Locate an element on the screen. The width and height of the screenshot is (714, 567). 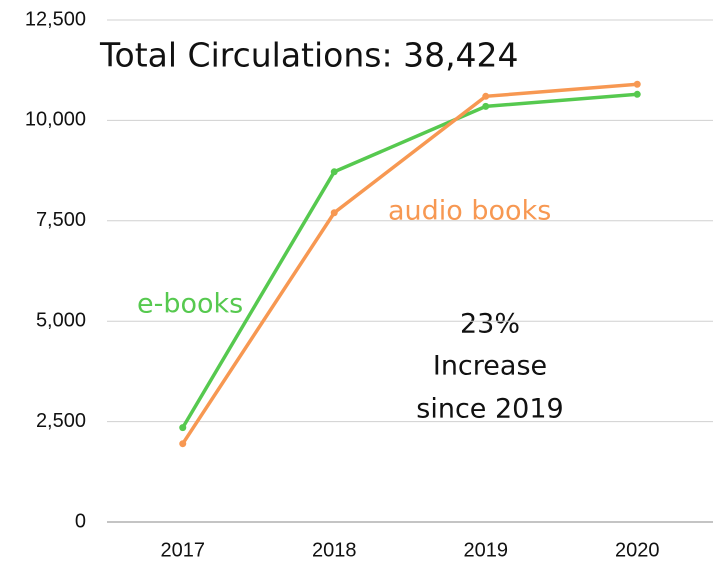
y-tick-label: 10,000 is located at coordinates (55, 120).